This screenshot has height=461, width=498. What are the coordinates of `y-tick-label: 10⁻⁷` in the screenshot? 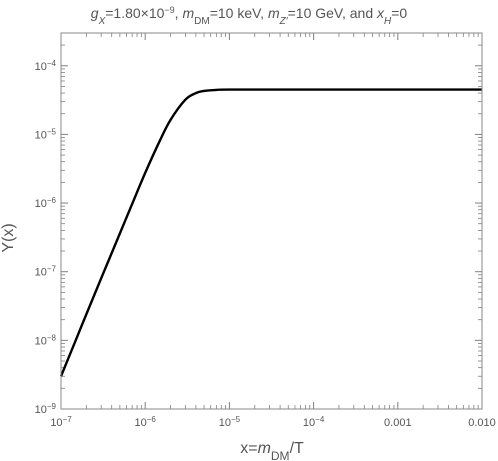 It's located at (46, 271).